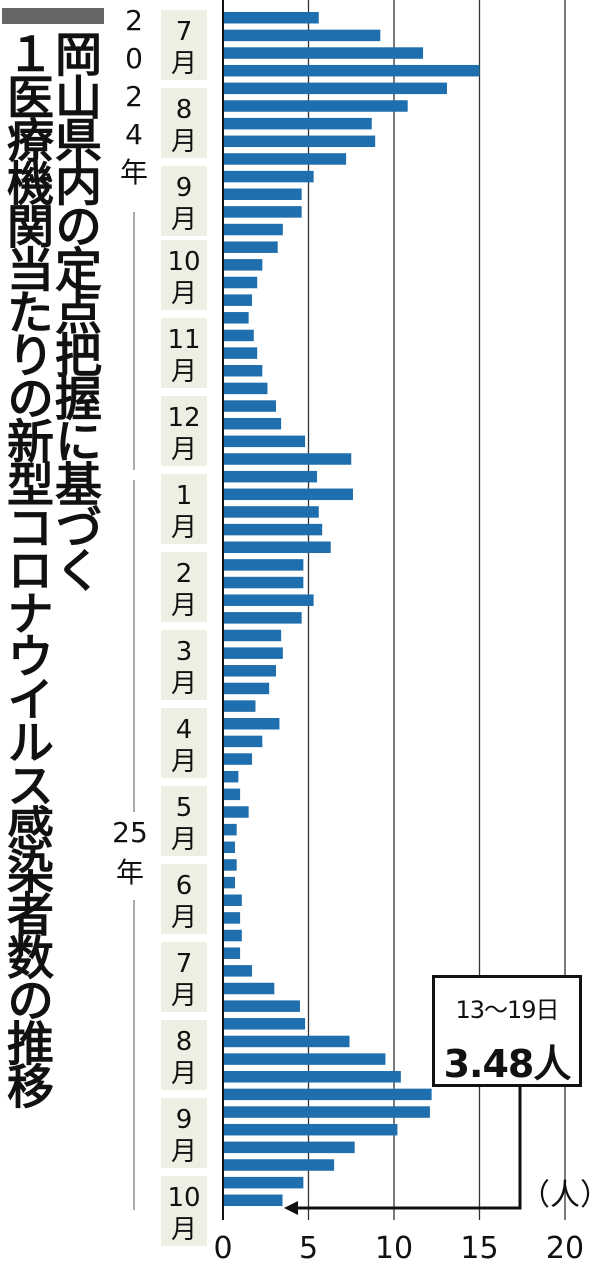  I want to click on month-label-number: 5, so click(184, 808).